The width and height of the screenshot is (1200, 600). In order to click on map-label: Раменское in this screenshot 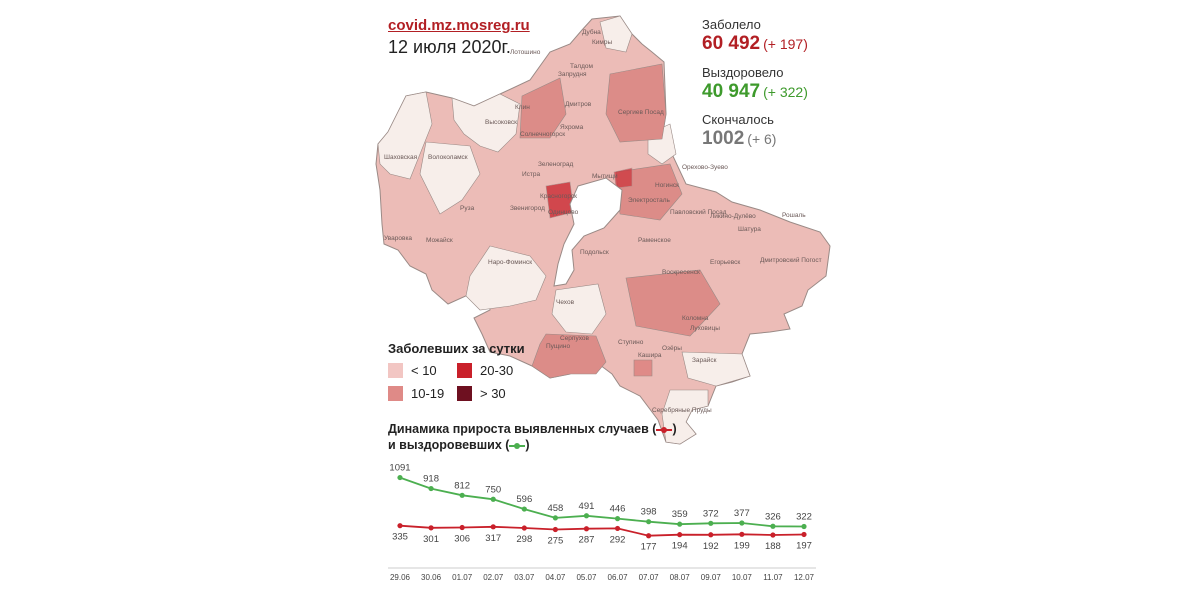, I will do `click(654, 240)`.